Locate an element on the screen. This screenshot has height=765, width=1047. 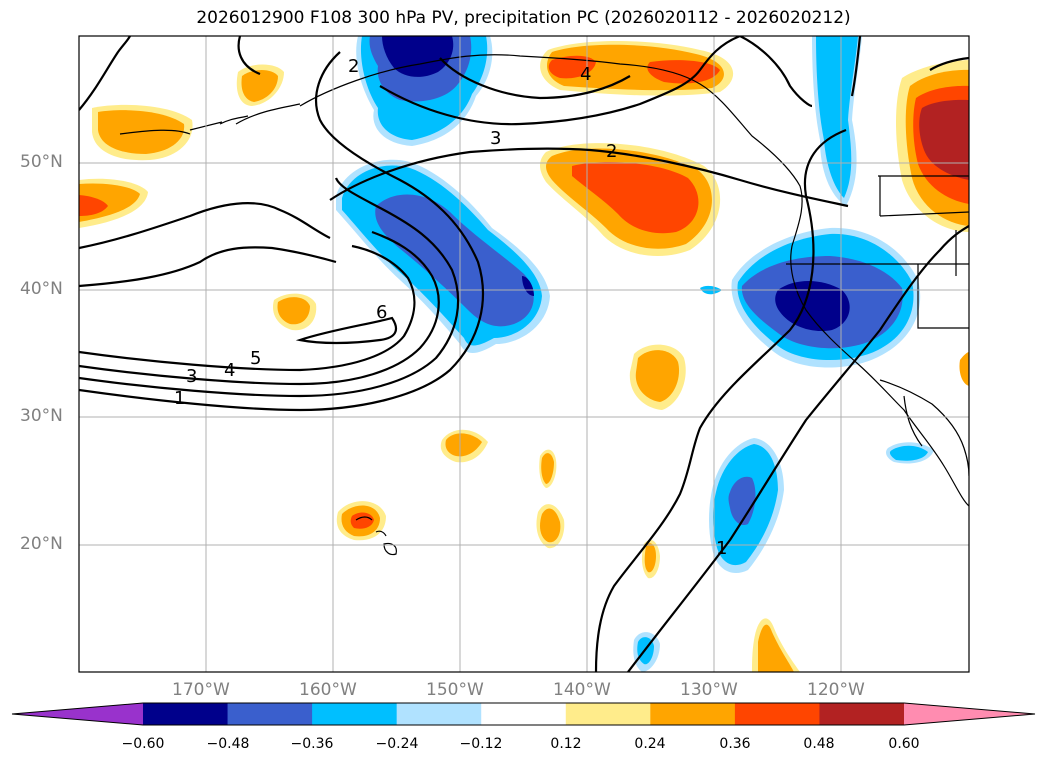
lon-label: 140°W is located at coordinates (582, 690).